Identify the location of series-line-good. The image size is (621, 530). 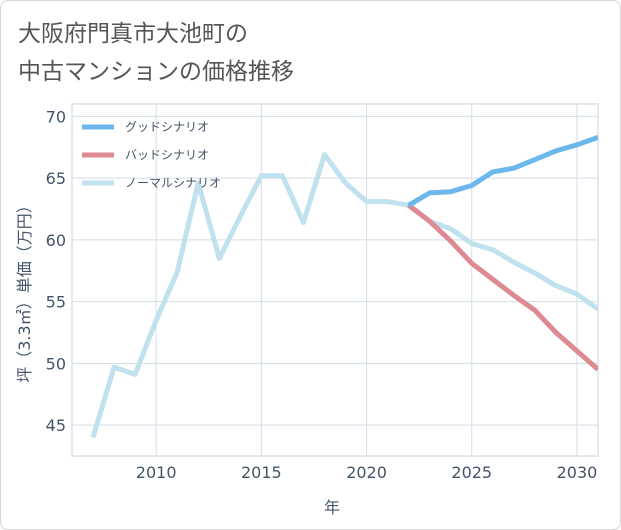
(502, 171).